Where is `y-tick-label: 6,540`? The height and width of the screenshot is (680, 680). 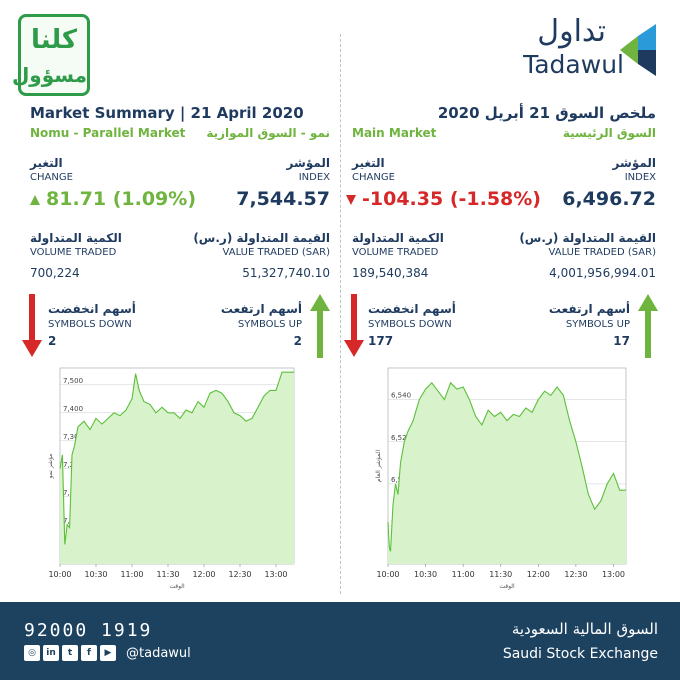
y-tick-label: 6,540 is located at coordinates (401, 396).